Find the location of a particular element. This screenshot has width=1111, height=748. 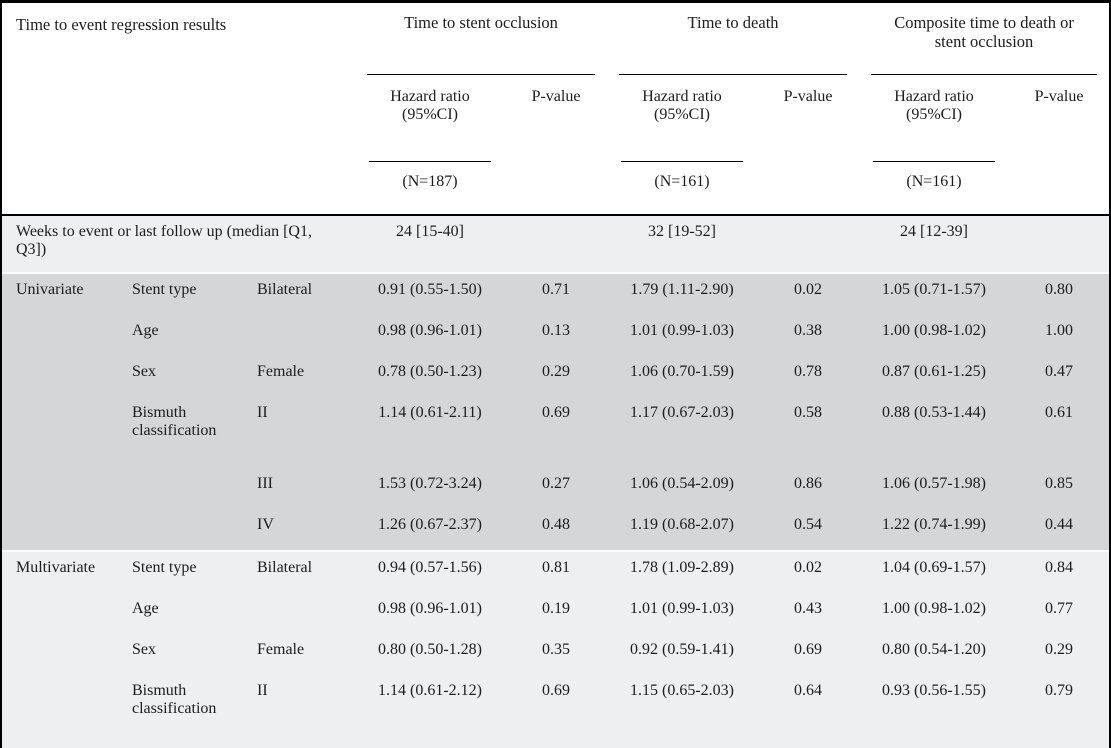

cell-hazard-ratio: 0.80 (0.54-1.20) is located at coordinates (934, 654).